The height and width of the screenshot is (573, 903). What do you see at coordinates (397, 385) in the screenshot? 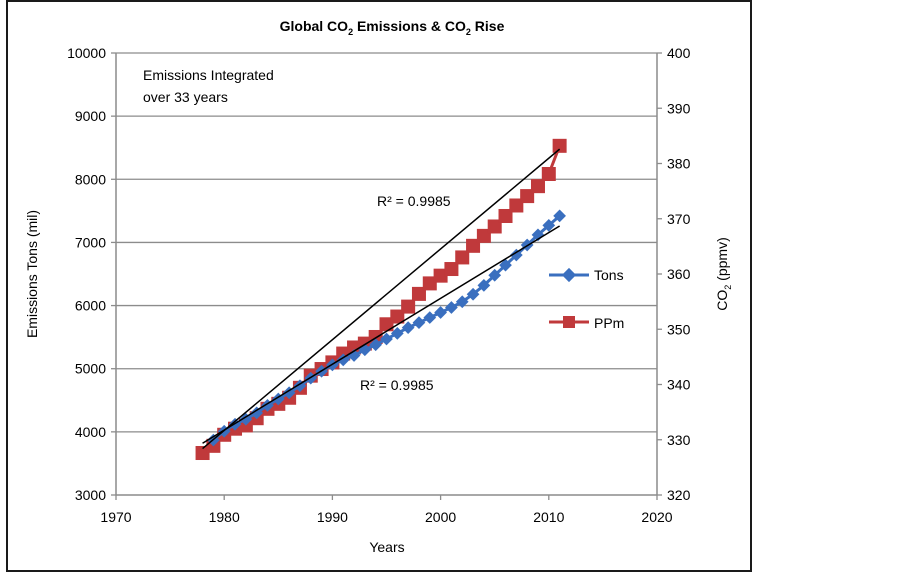
I see `r2-label-tons: R² = 0.9985` at bounding box center [397, 385].